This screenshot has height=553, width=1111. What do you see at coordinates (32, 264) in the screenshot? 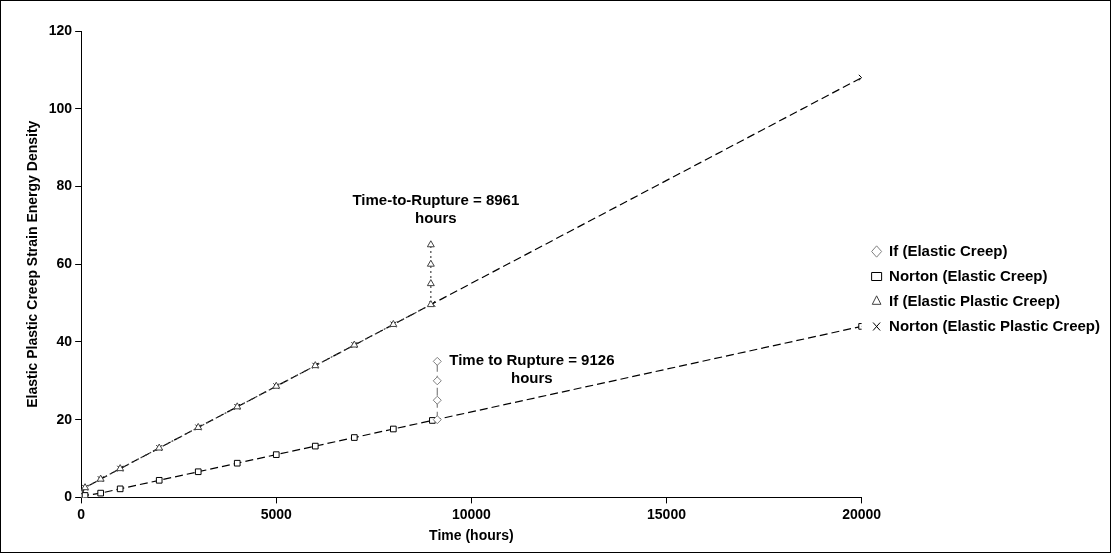
I see `y-axis-title: Elastic Plastic Creep Strain Energy Density` at bounding box center [32, 264].